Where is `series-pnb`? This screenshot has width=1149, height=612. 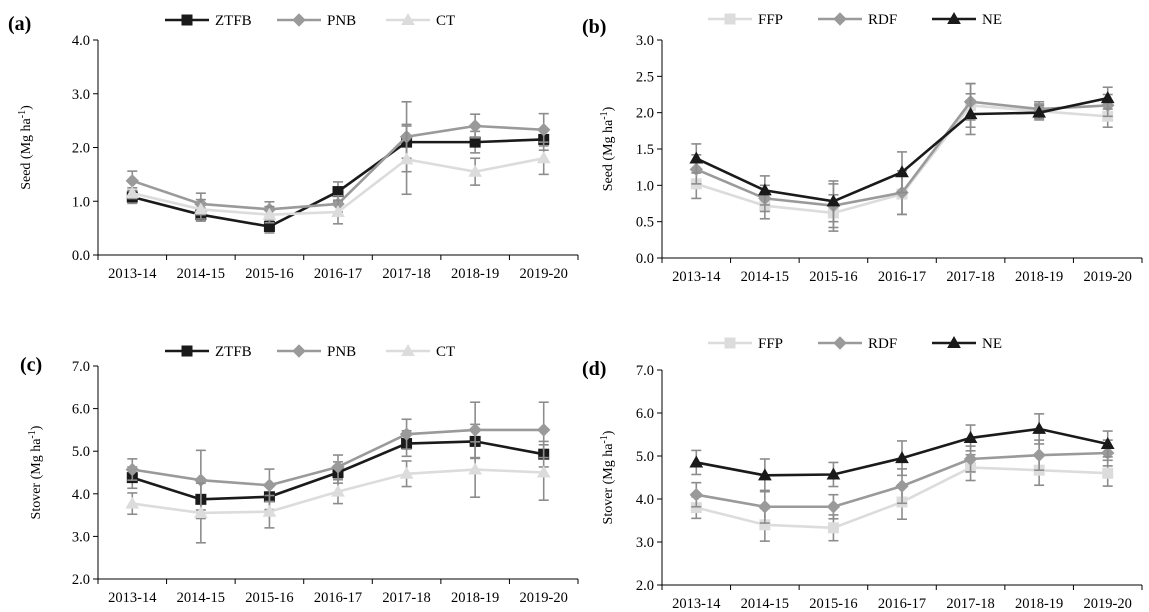 series-pnb is located at coordinates (338, 456).